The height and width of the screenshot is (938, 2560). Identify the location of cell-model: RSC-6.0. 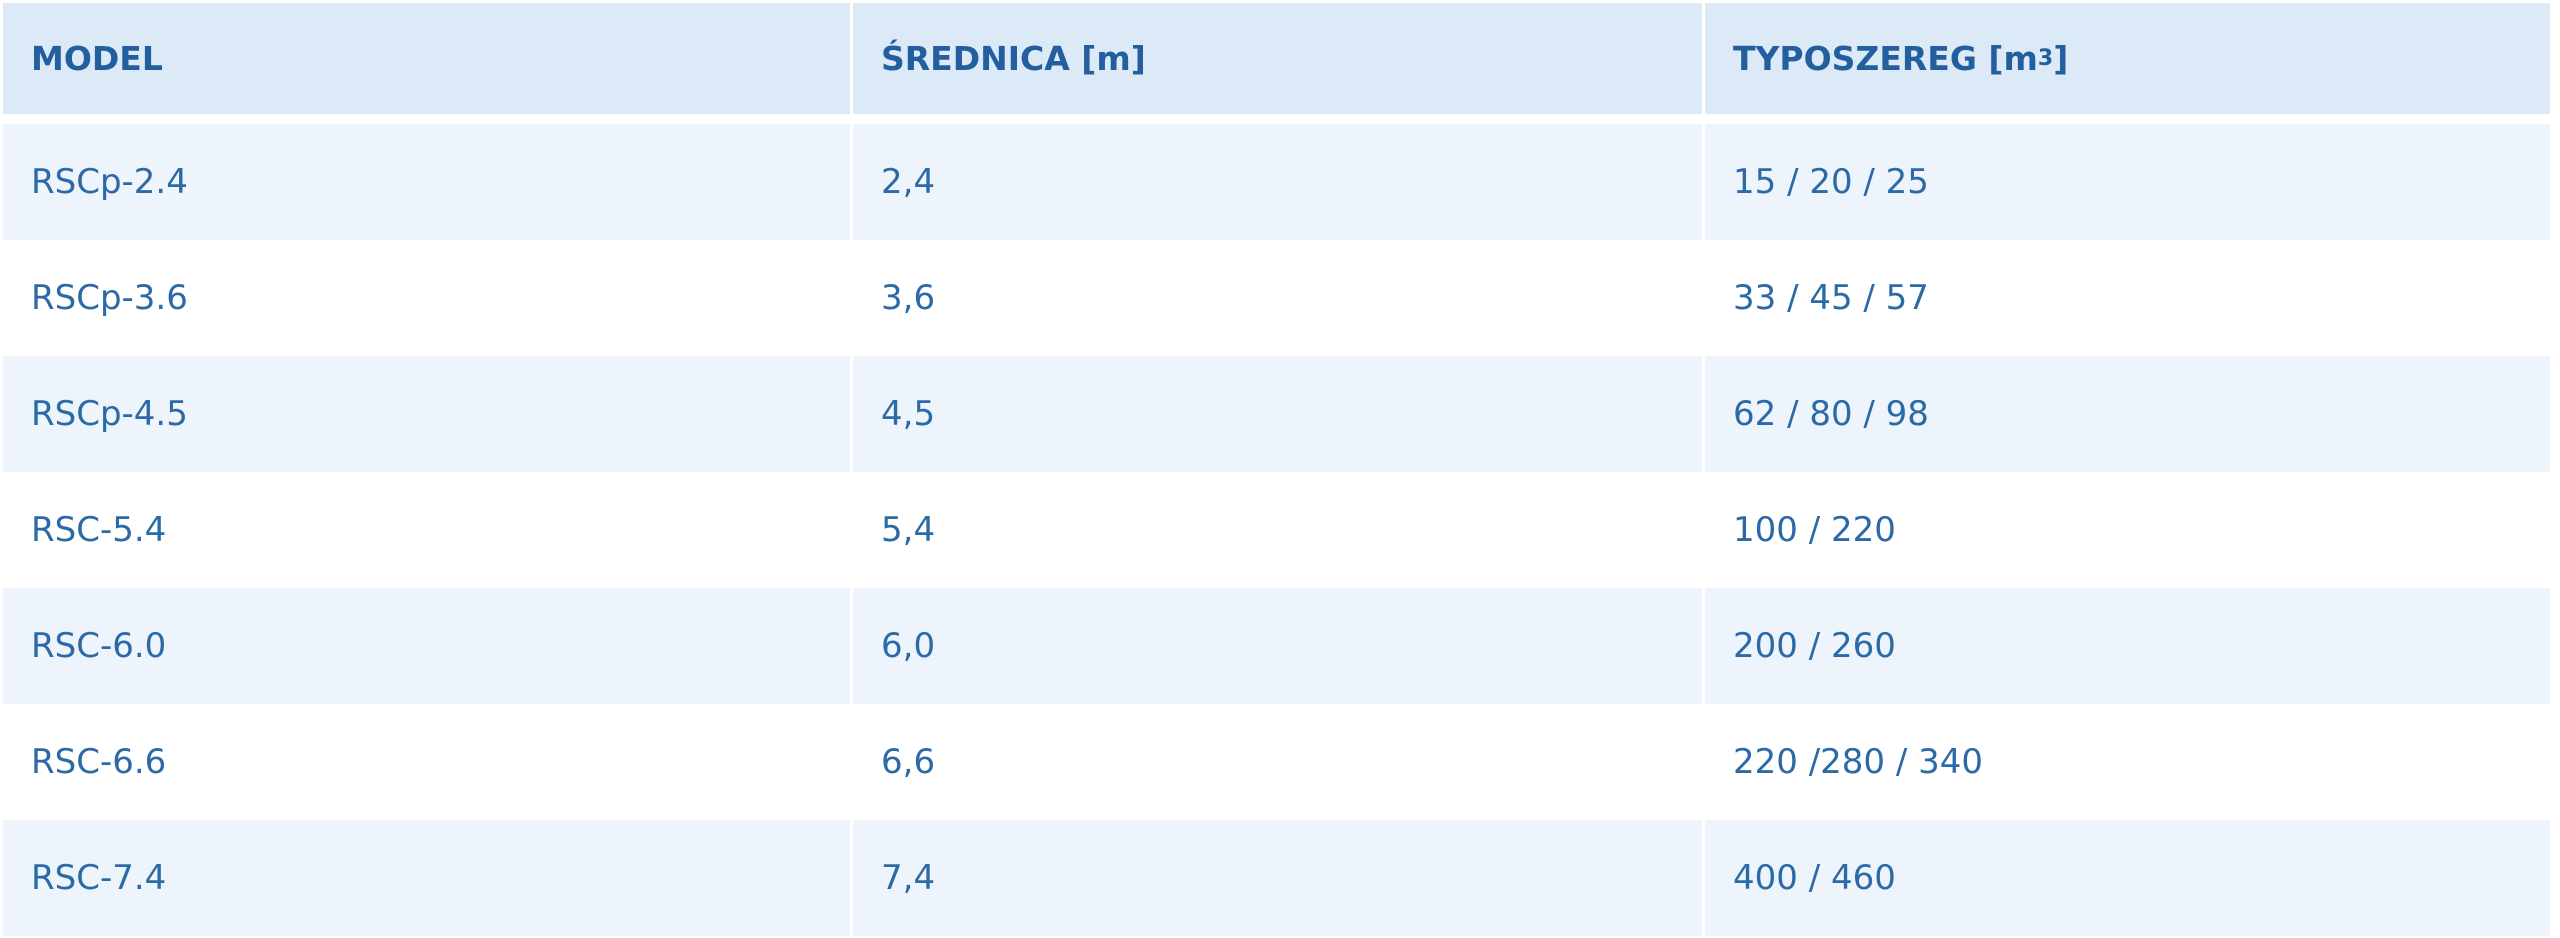
(426, 646).